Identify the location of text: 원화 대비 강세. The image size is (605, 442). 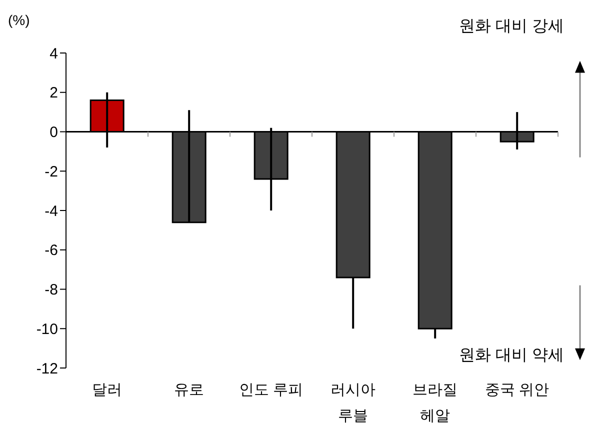
(511, 27).